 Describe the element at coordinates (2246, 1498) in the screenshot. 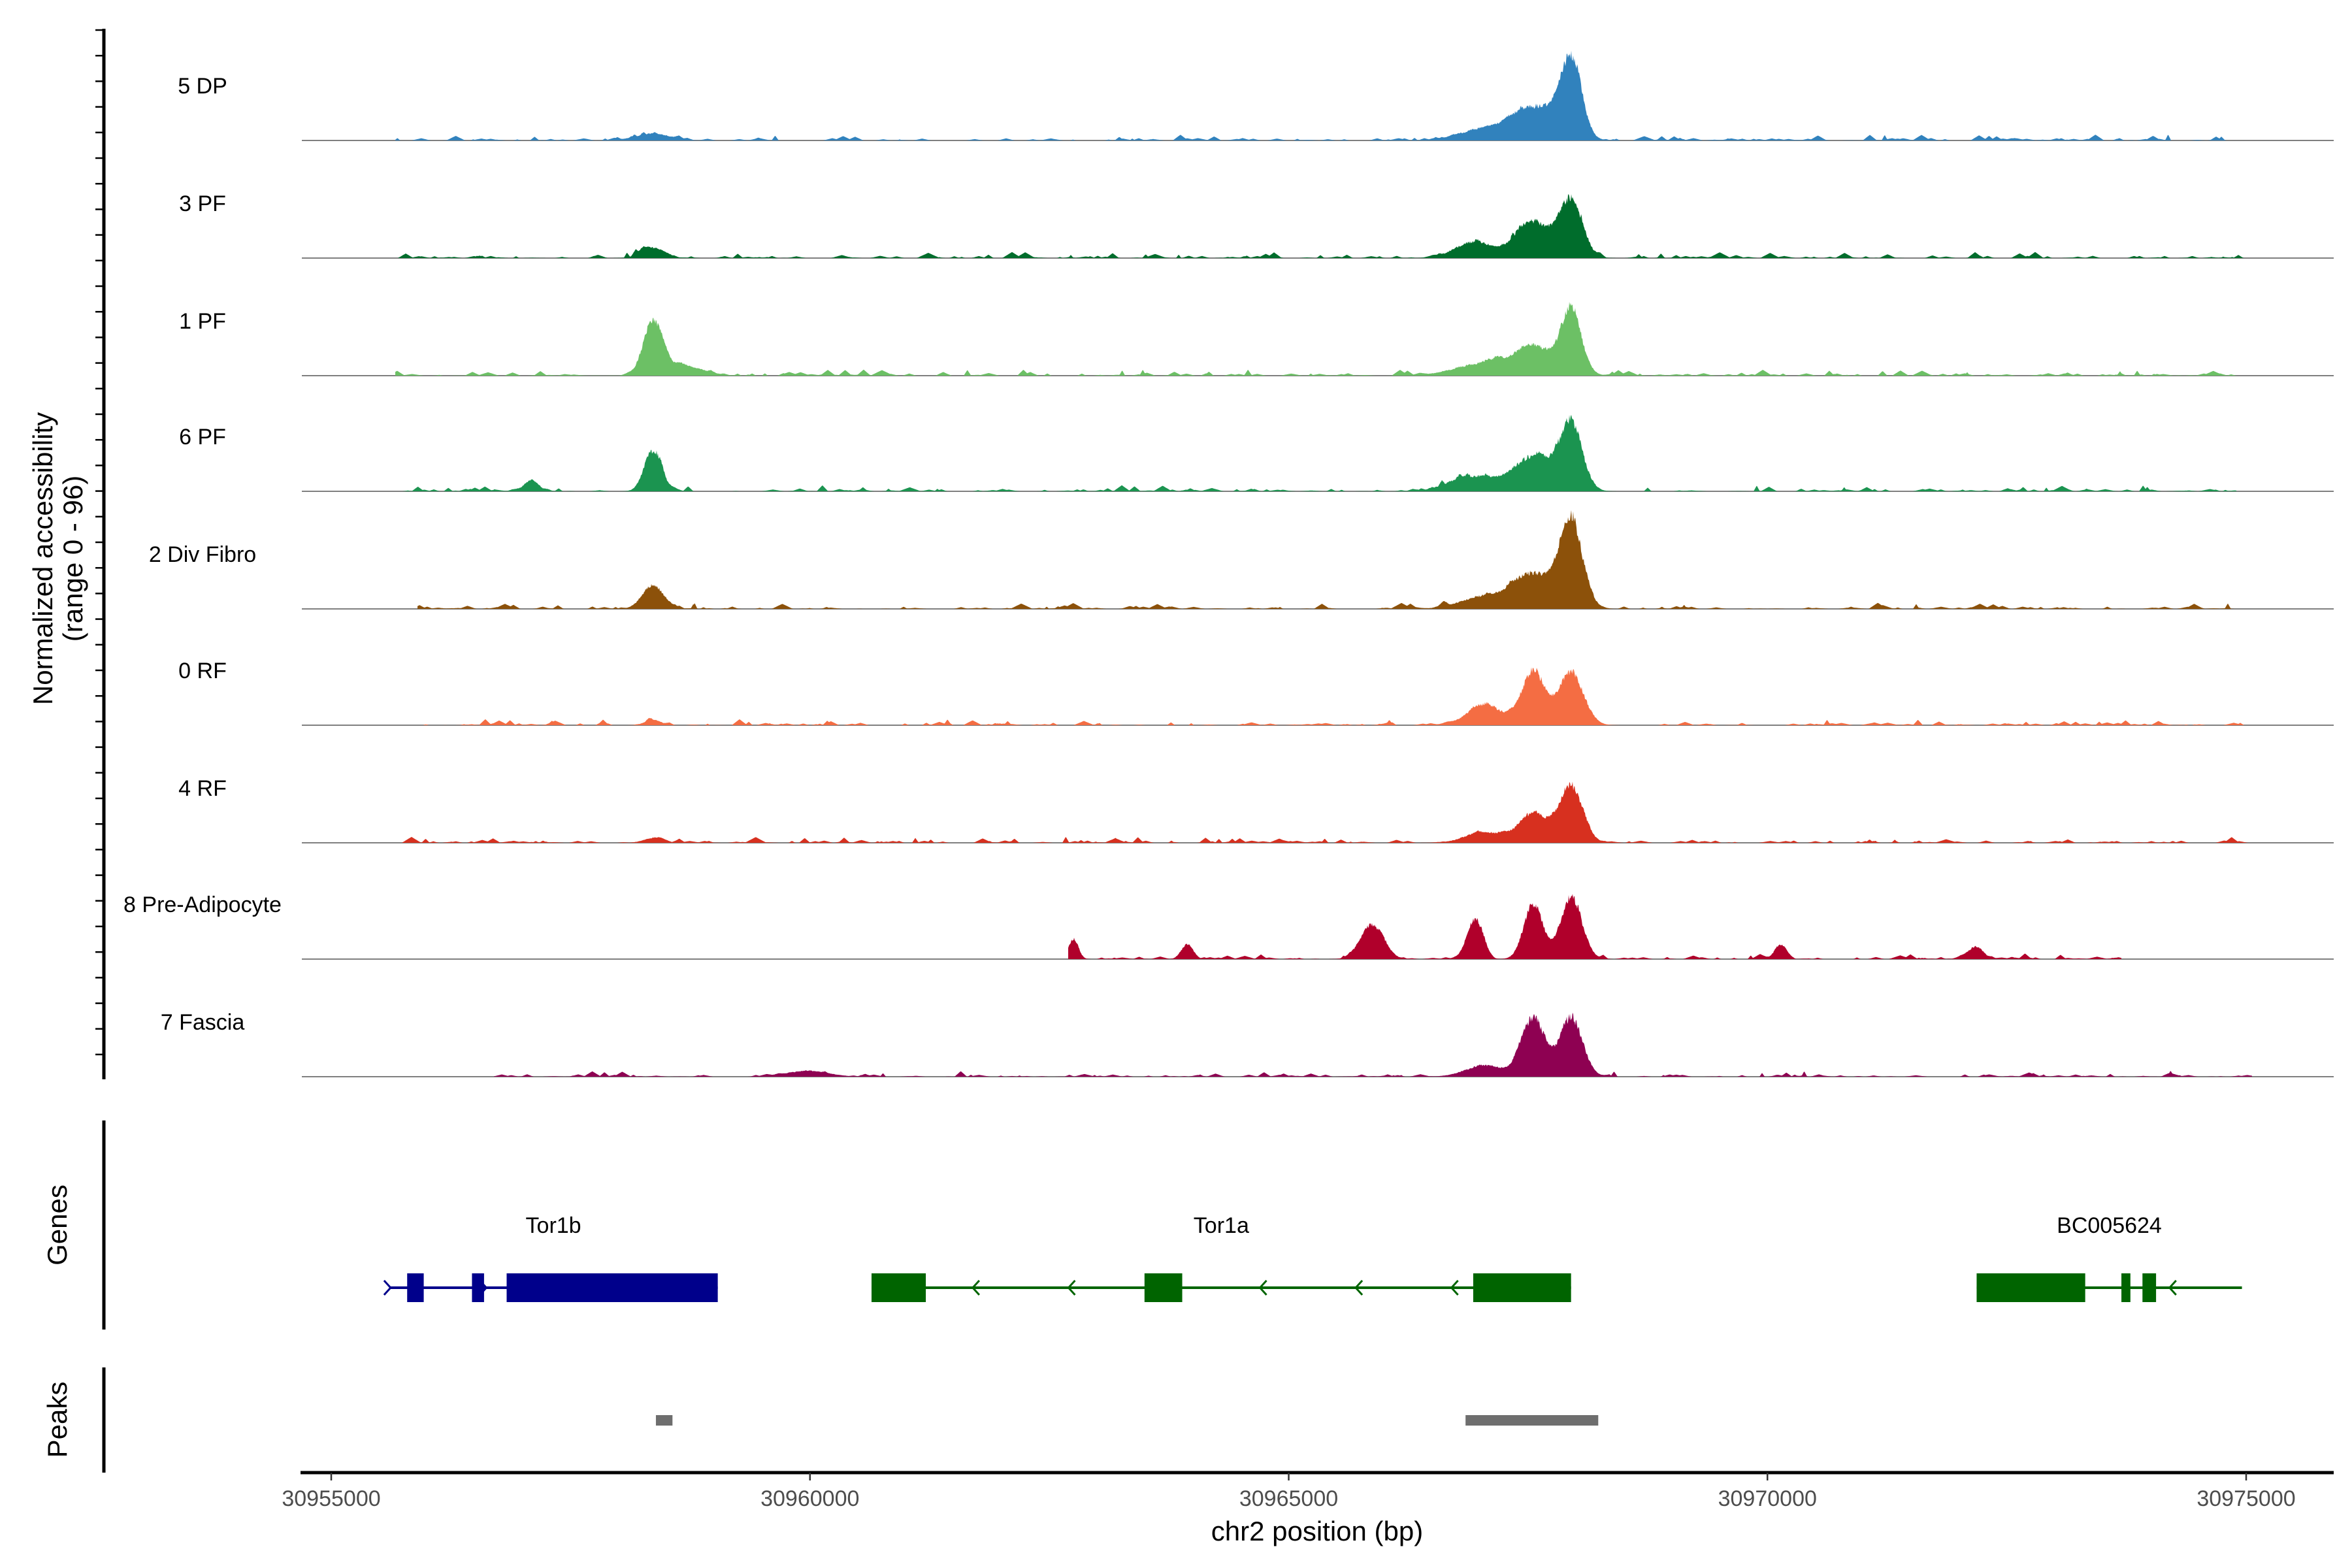

I see `x-tick-label: 30975000` at that location.